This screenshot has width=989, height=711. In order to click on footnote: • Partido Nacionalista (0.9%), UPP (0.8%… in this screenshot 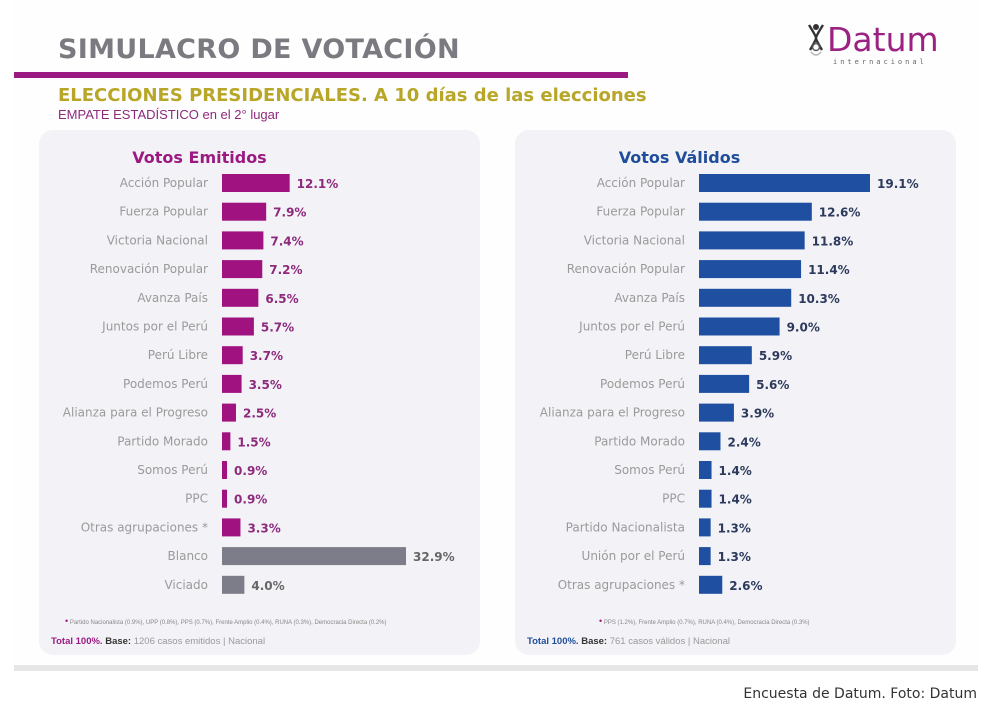, I will do `click(226, 621)`.